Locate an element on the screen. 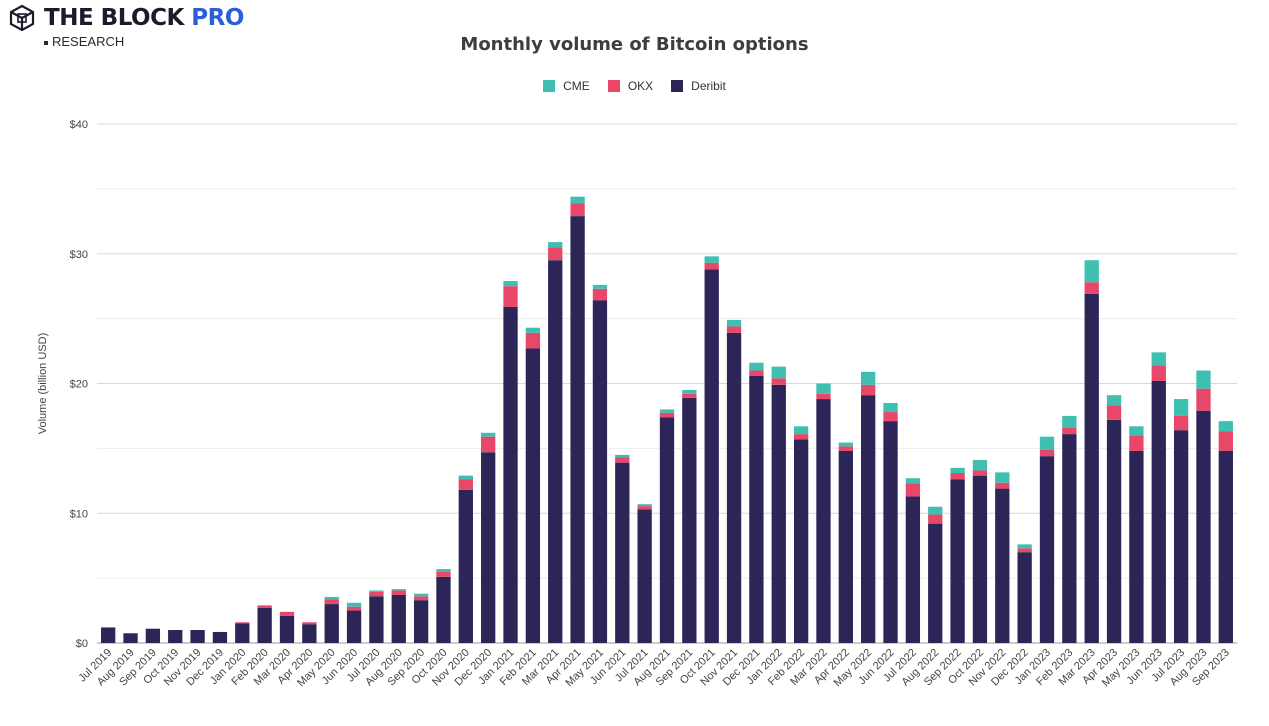  legend-item-cme: CME is located at coordinates (566, 86).